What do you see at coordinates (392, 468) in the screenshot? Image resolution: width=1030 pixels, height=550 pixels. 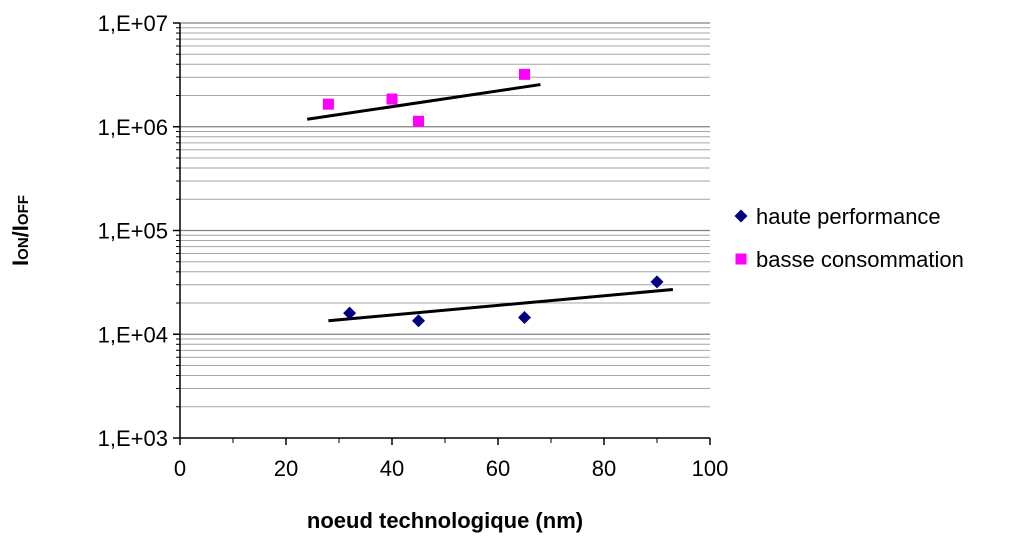 I see `x-tick-label: 40` at bounding box center [392, 468].